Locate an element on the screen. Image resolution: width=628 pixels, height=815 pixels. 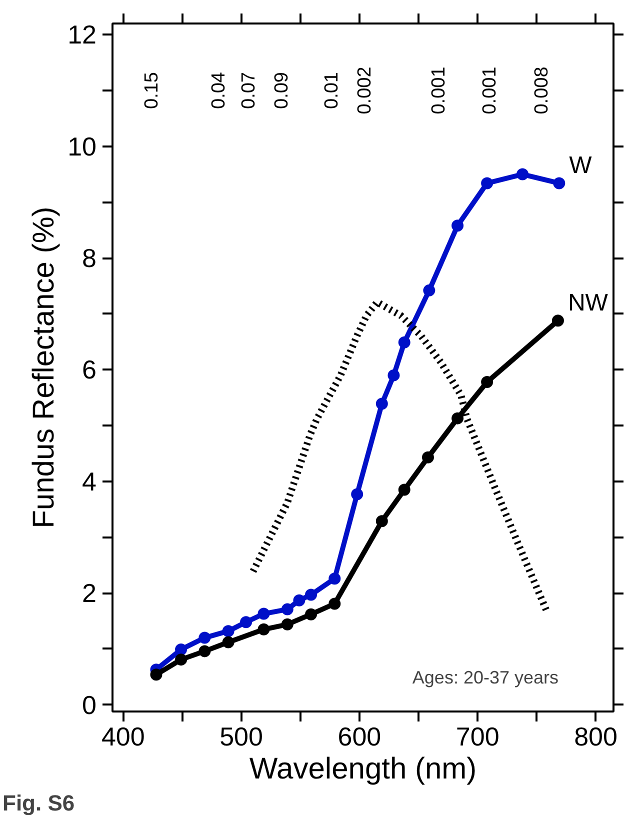
y-tick-label: 4 is located at coordinates (89, 481).